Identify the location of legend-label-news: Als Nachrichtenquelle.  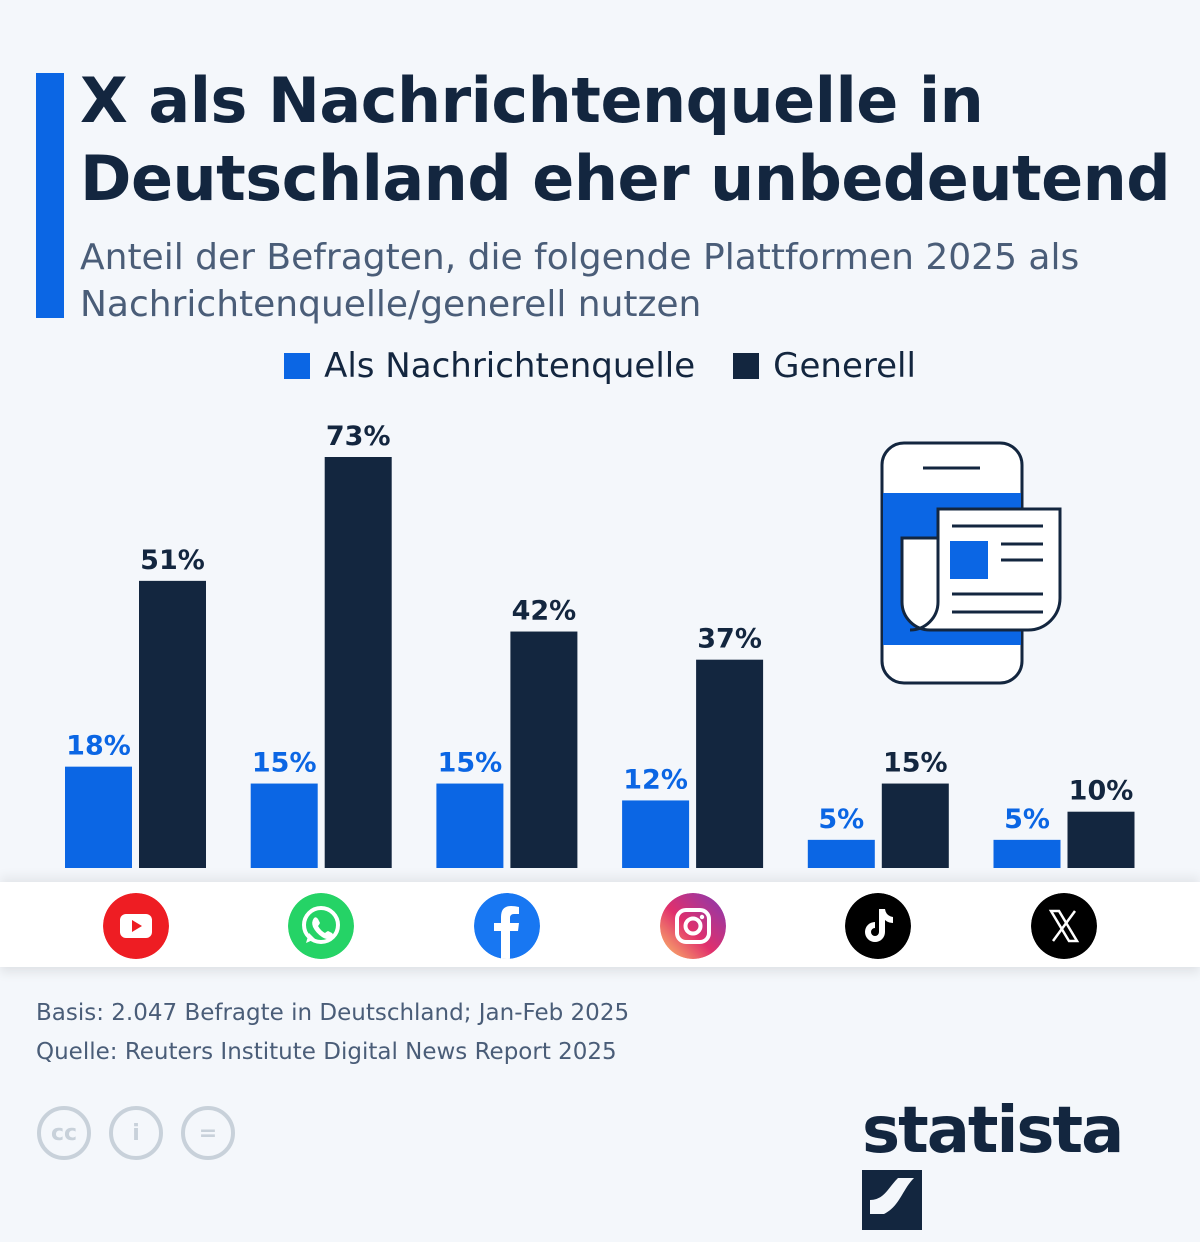
(510, 366).